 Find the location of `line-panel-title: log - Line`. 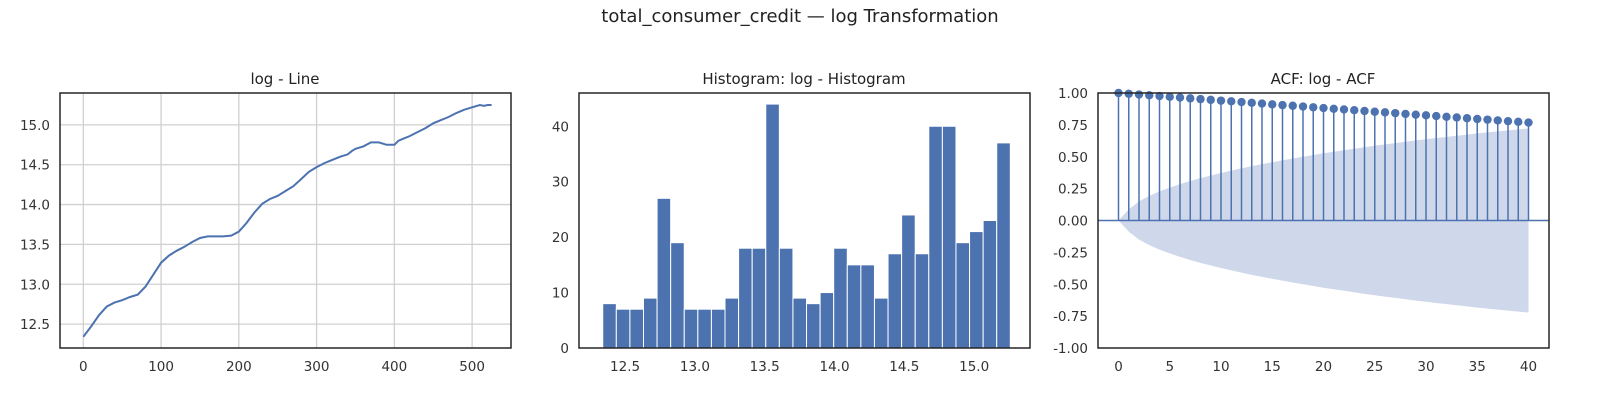

line-panel-title: log - Line is located at coordinates (284, 79).